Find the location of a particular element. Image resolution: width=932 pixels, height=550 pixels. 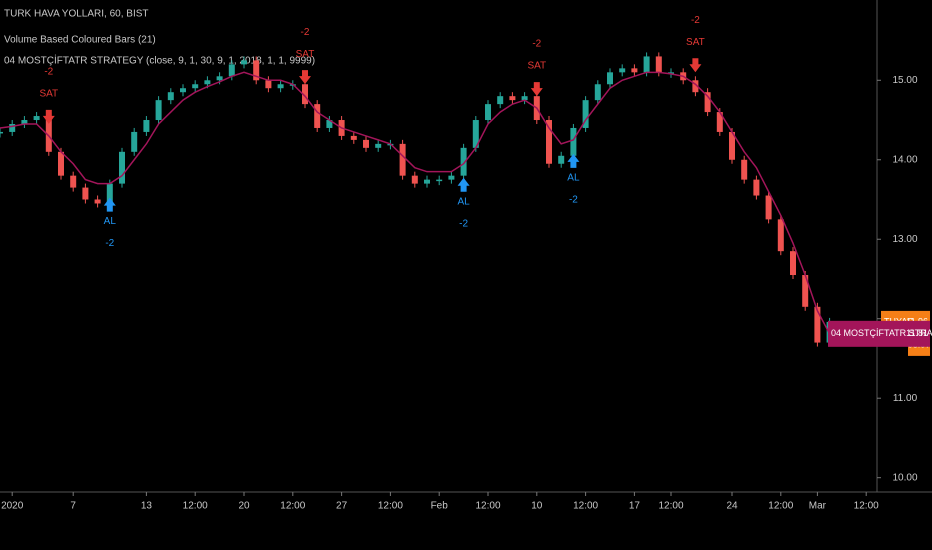

chart-title: TURK HAVA YOLLARI, 60, BIST is located at coordinates (76, 14).